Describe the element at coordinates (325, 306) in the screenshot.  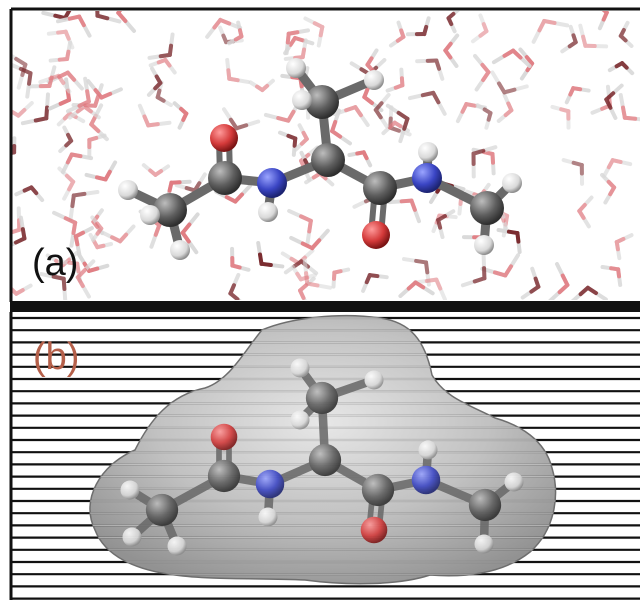
I see `panel-separator` at that location.